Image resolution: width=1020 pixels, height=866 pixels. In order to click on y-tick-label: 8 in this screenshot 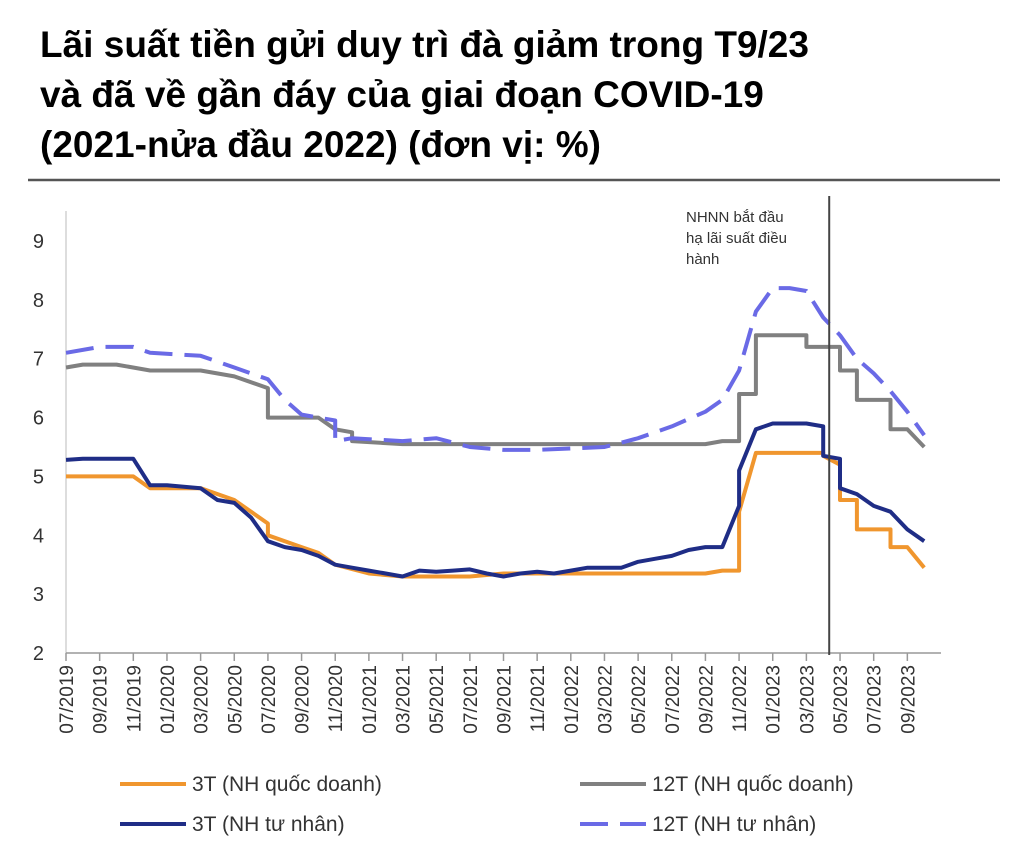, I will do `click(38, 301)`.